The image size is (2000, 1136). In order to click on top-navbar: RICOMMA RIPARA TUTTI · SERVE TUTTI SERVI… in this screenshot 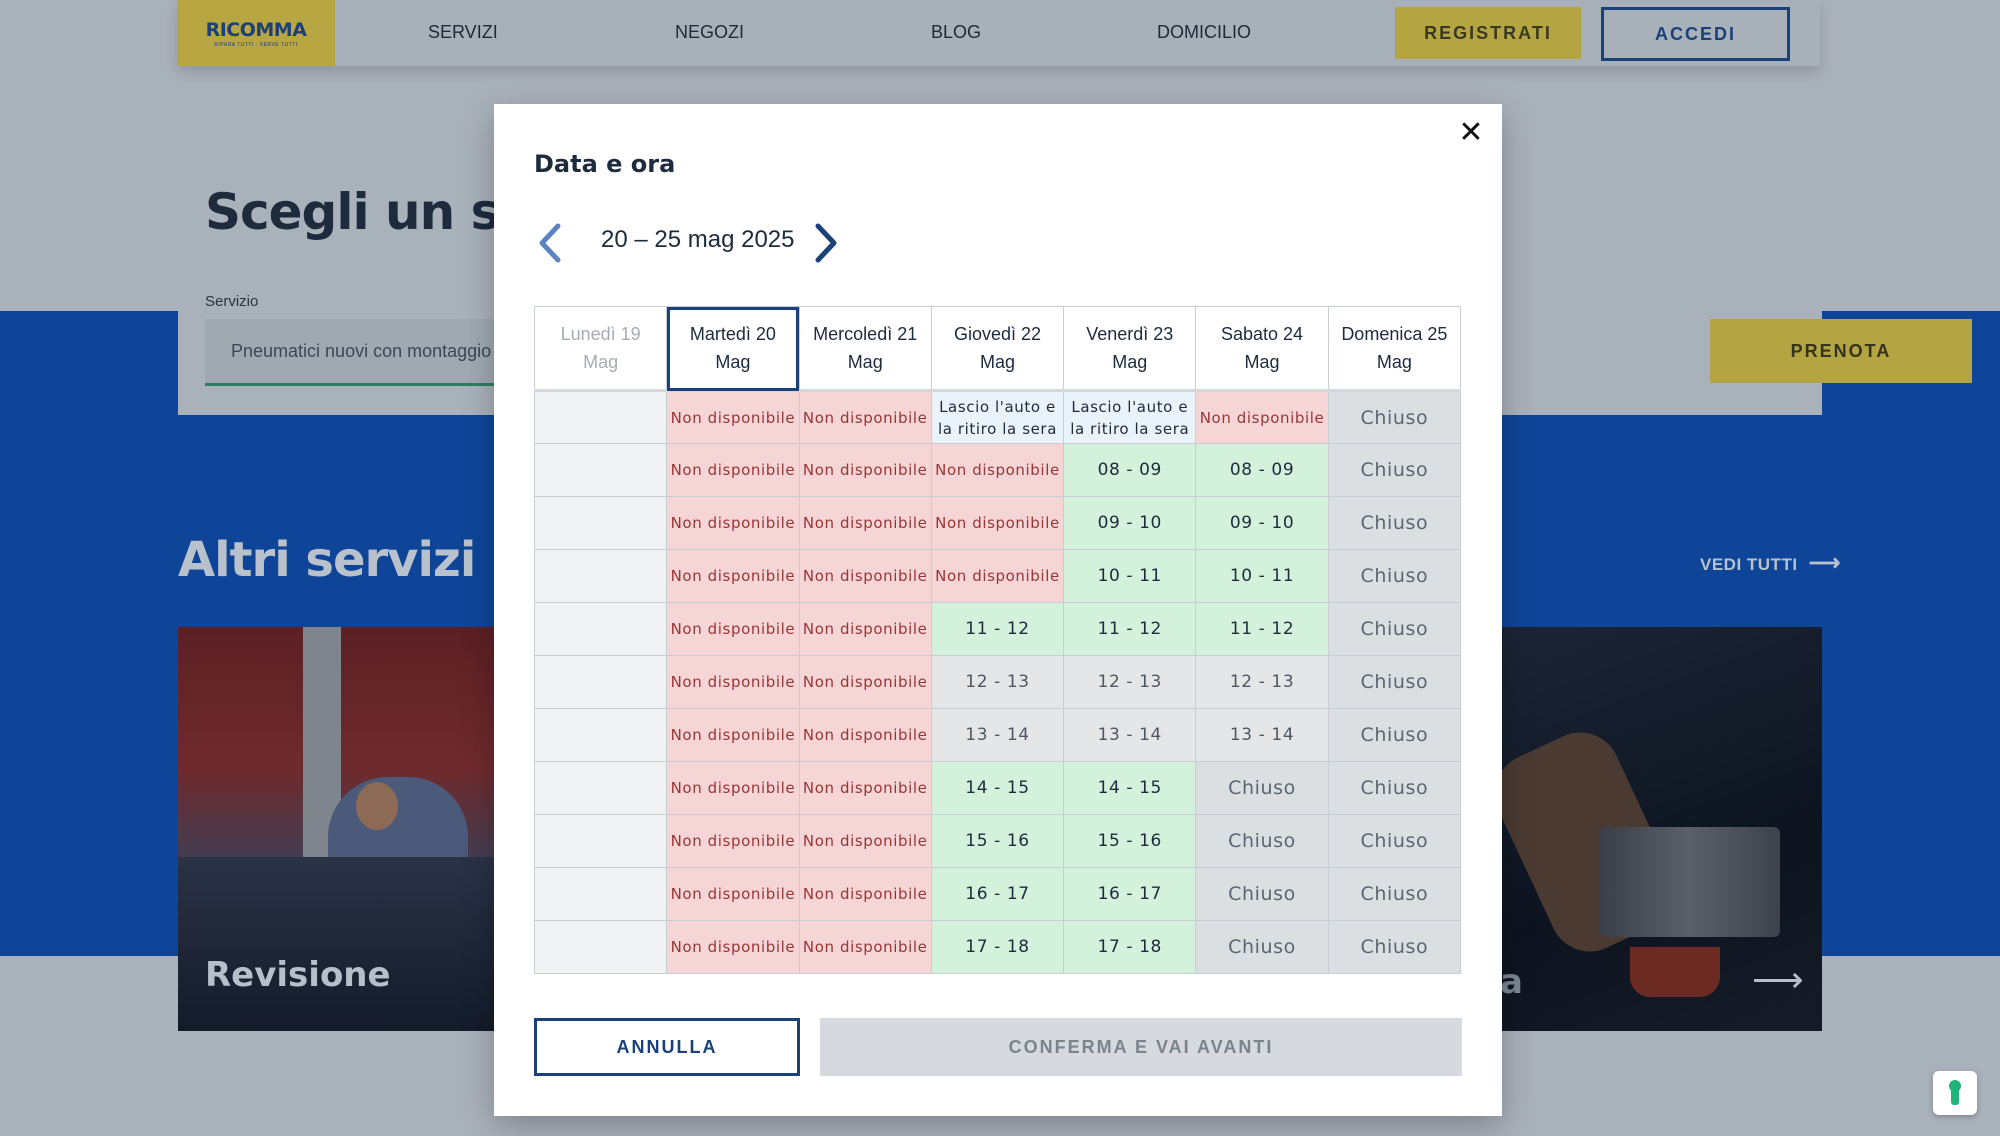, I will do `click(998, 33)`.